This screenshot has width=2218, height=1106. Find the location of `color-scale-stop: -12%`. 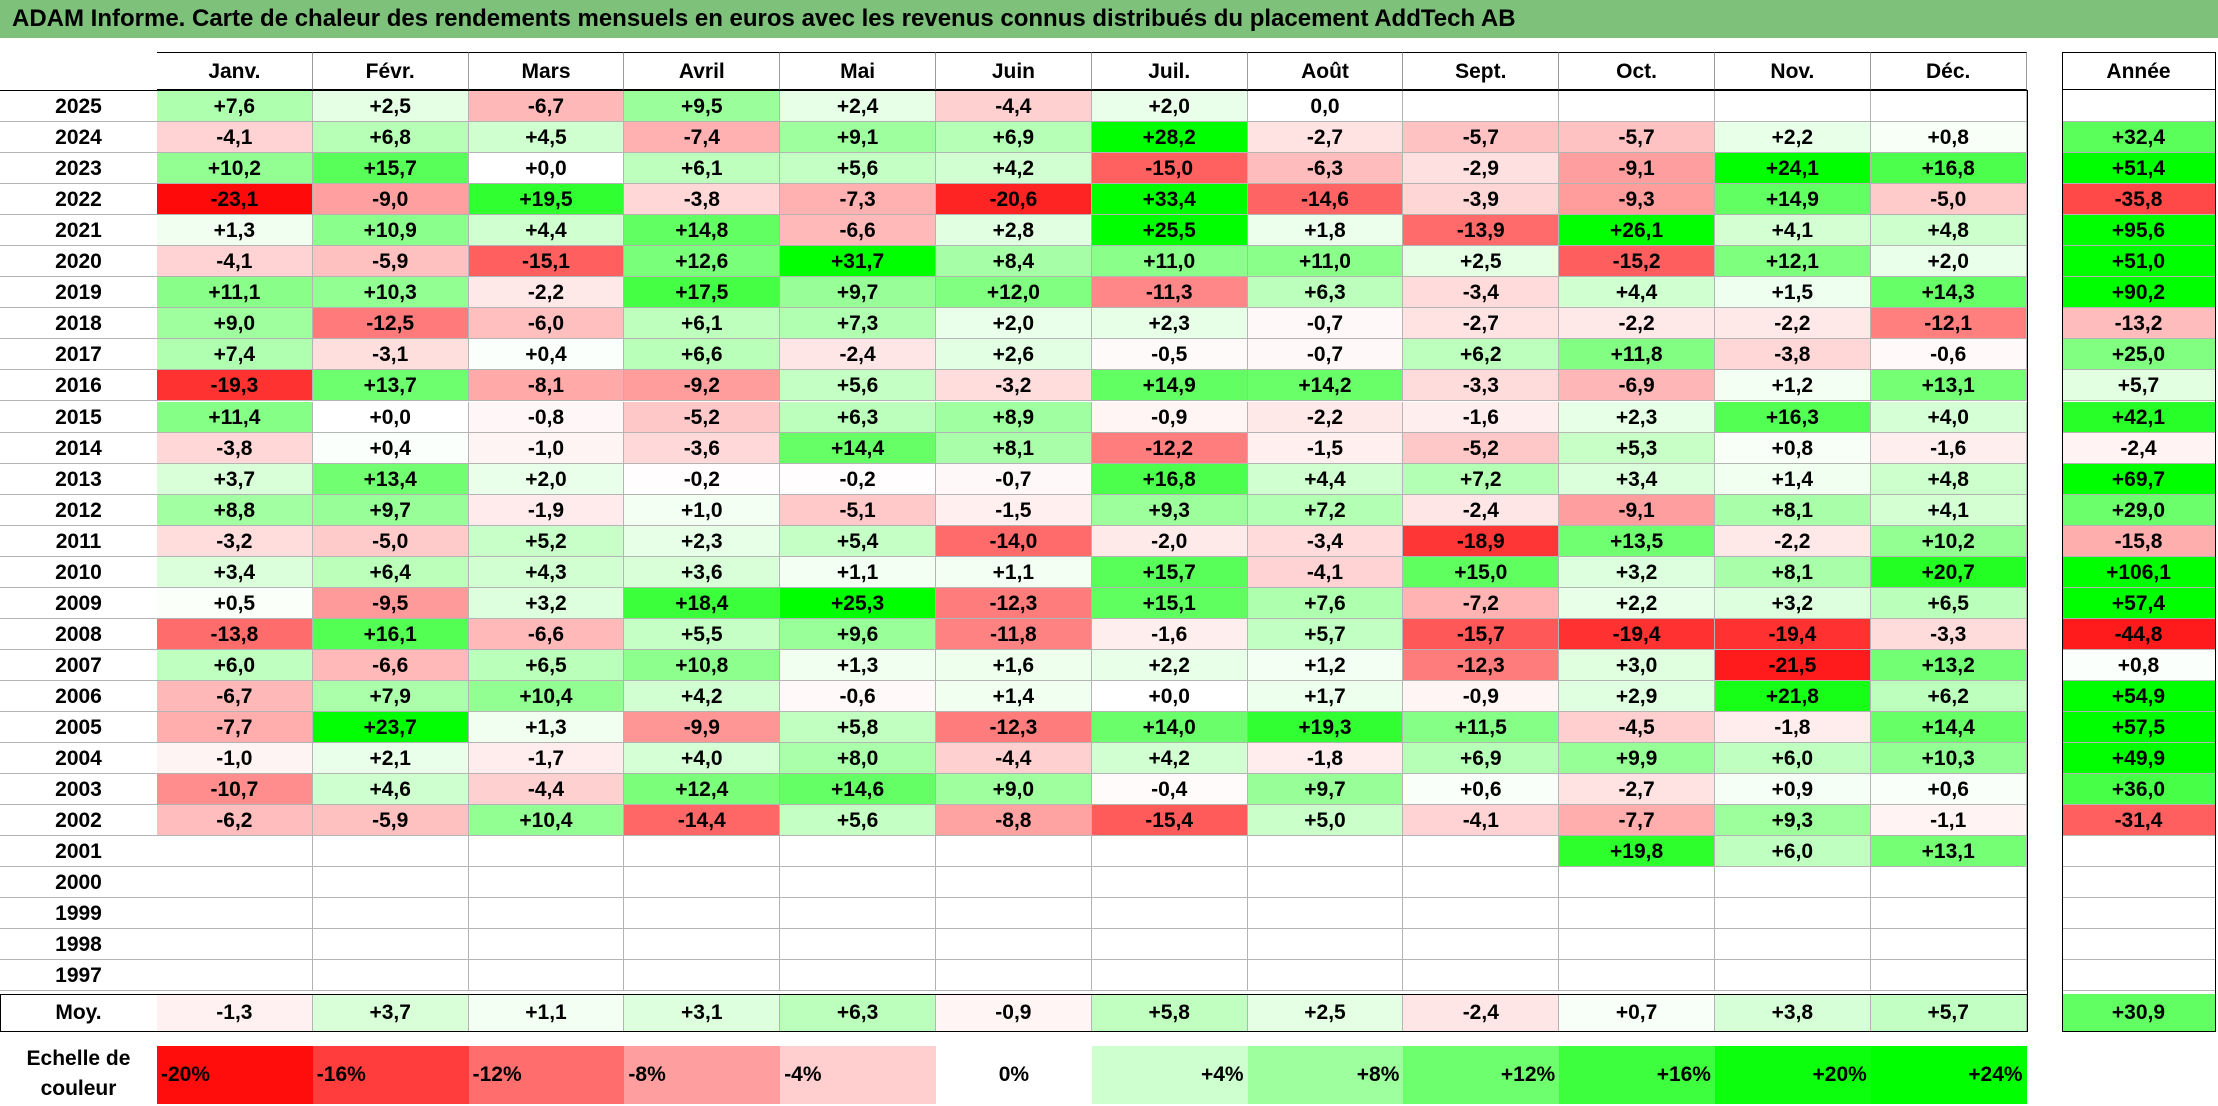

color-scale-stop: -12% is located at coordinates (546, 1075).